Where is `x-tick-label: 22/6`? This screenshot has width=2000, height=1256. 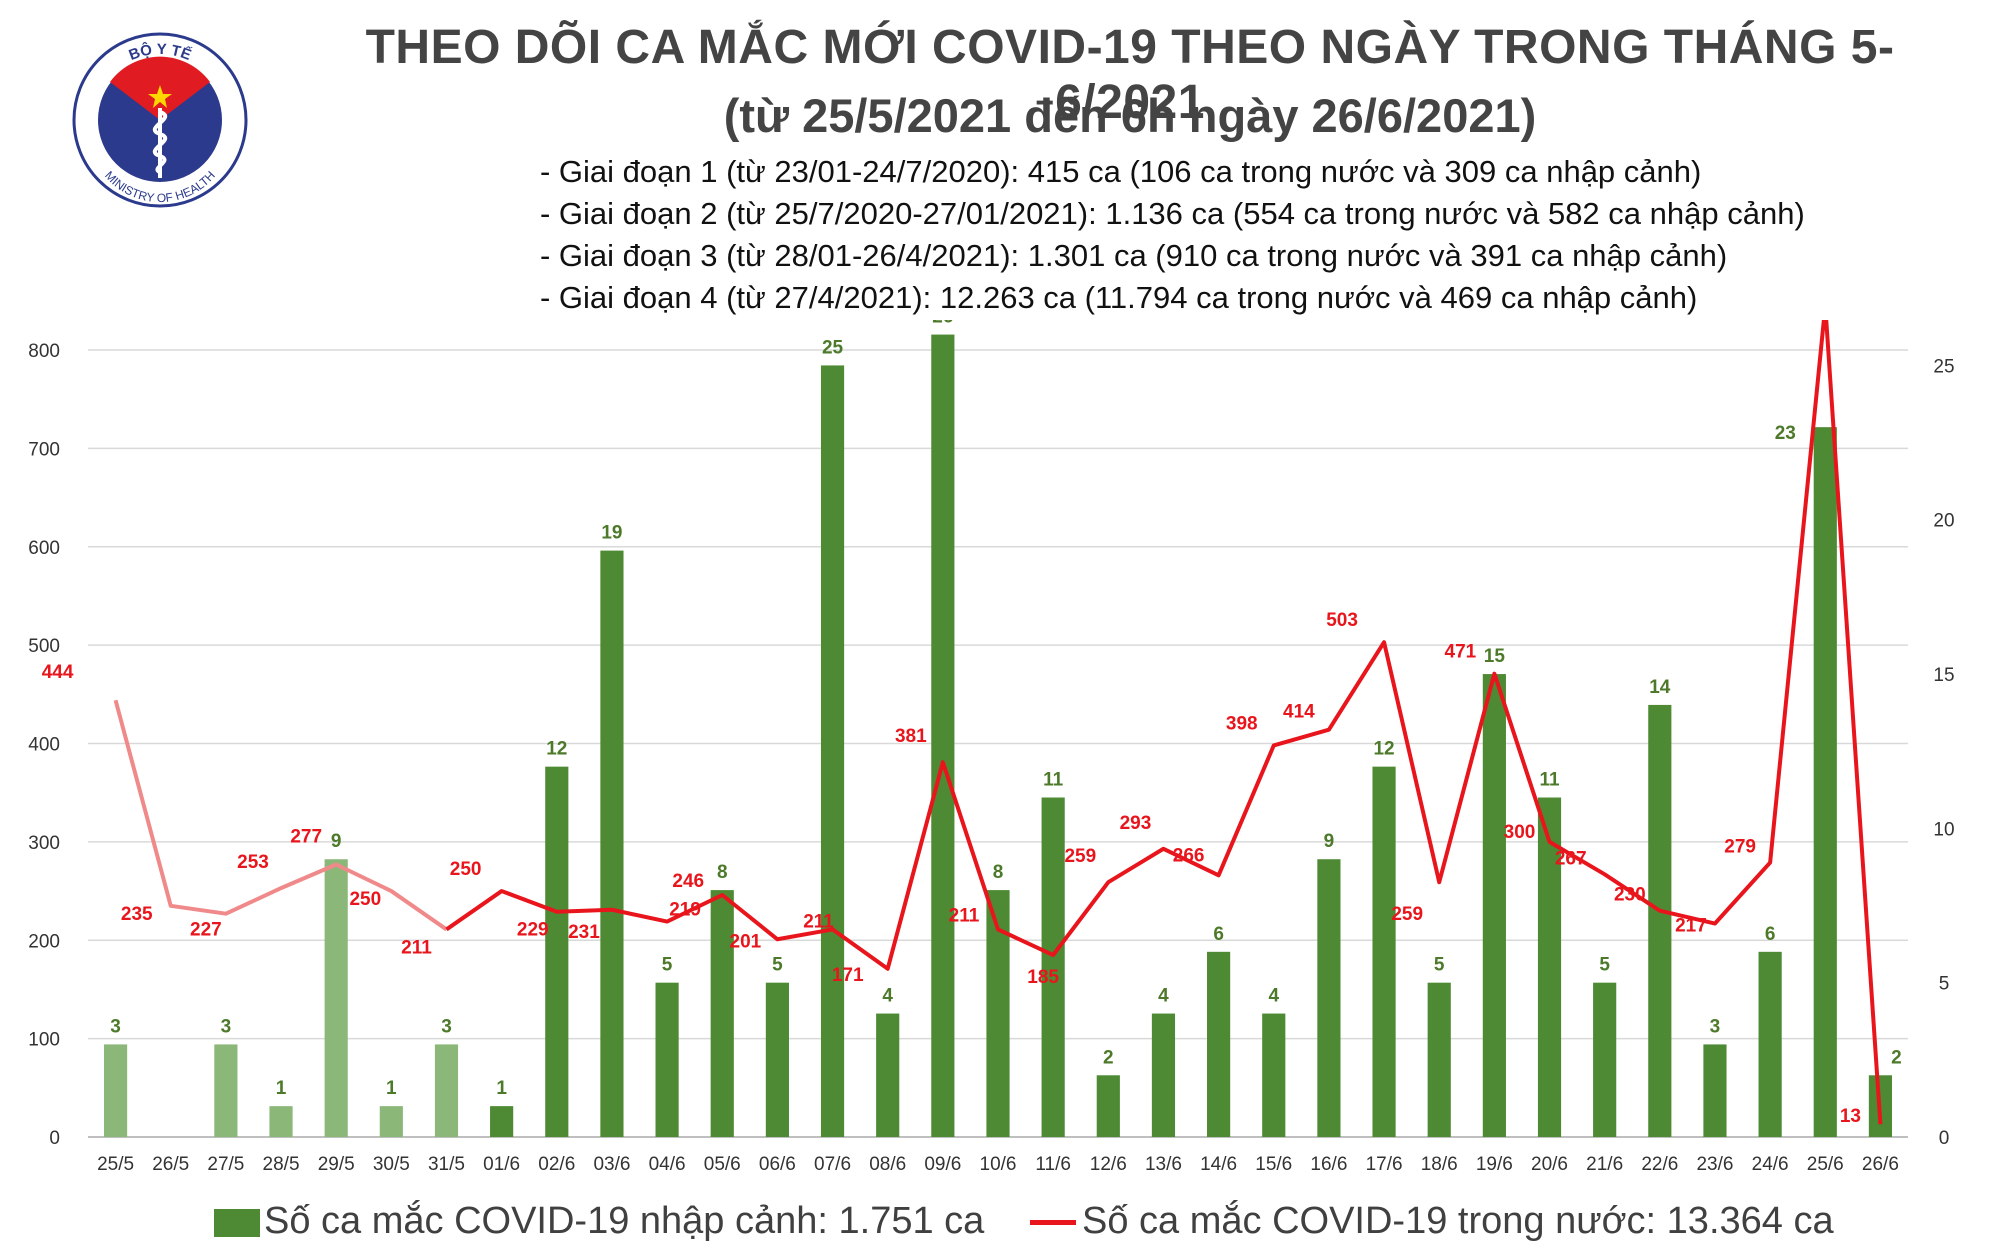 x-tick-label: 22/6 is located at coordinates (1659, 1164).